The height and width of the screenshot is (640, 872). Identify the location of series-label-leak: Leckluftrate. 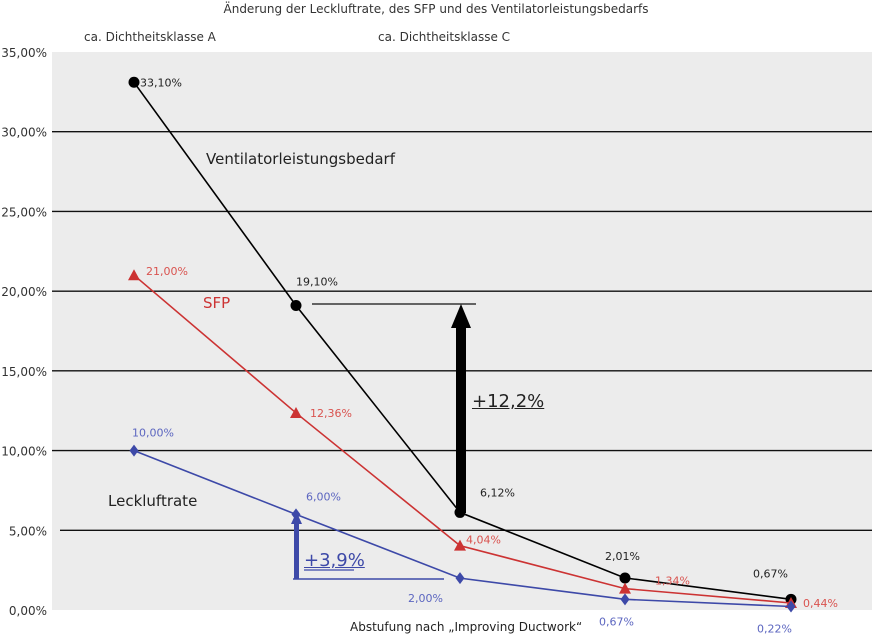
(153, 501).